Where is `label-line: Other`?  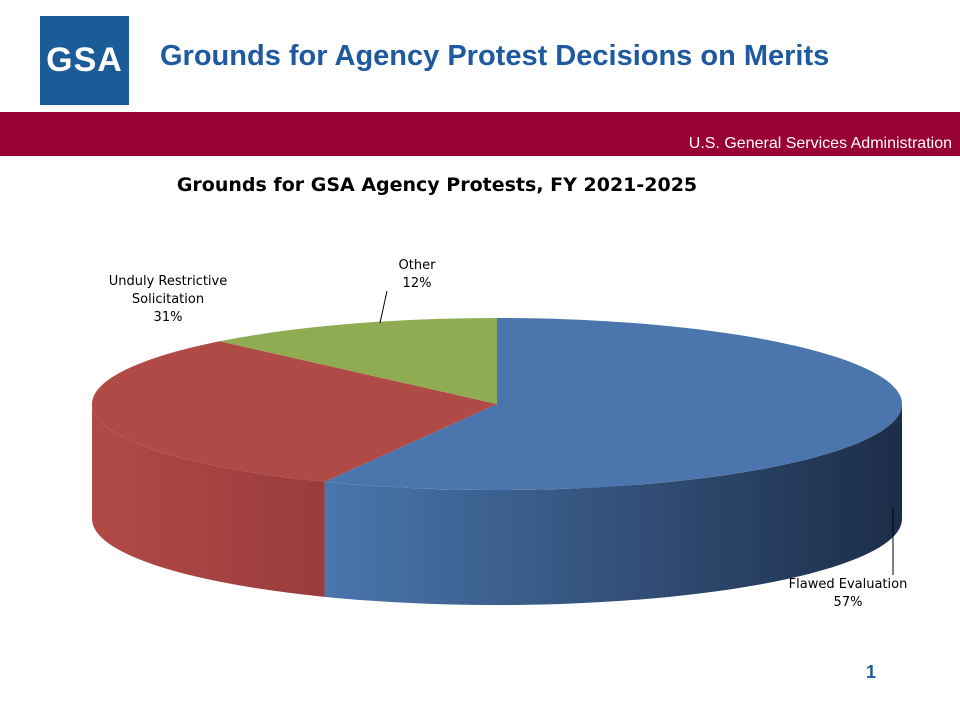
label-line: Other is located at coordinates (417, 265).